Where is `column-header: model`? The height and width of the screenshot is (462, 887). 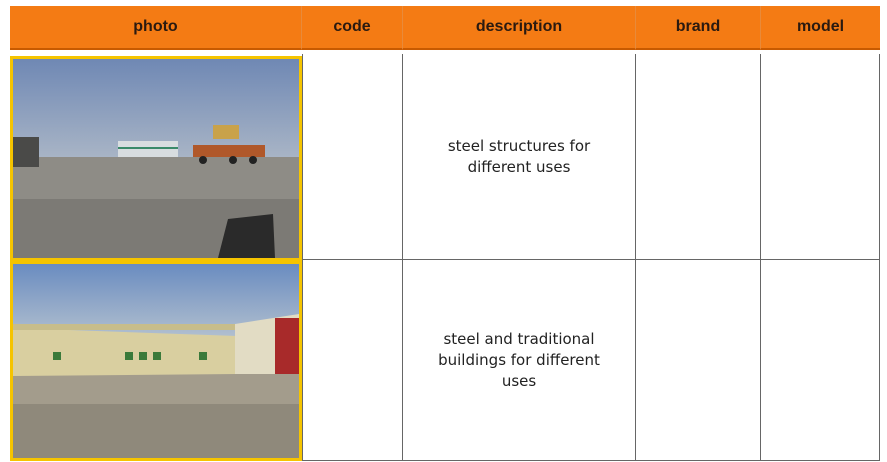 column-header: model is located at coordinates (820, 28).